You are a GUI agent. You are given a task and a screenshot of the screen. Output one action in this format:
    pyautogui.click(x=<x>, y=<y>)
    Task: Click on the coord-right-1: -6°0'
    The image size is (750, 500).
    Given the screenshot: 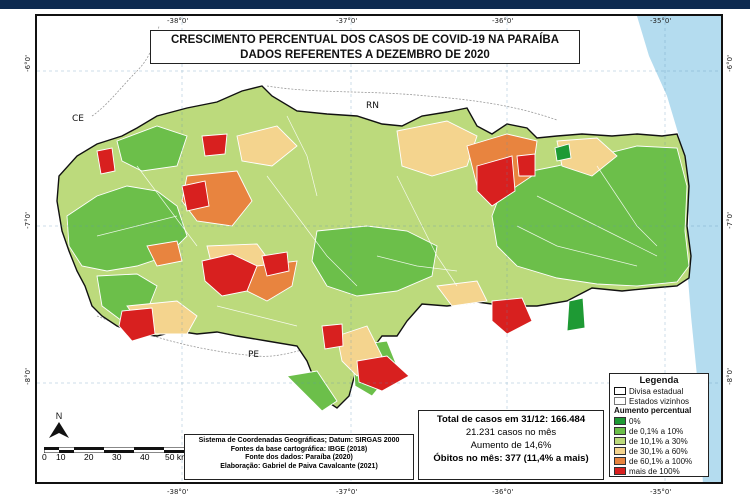 What is the action you would take?
    pyautogui.click(x=730, y=63)
    